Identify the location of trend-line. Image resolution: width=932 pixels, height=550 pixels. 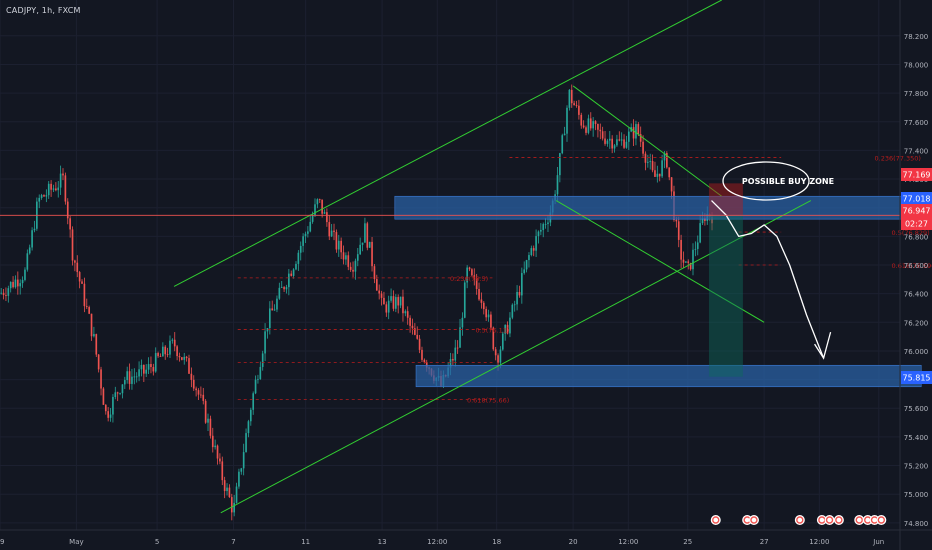
(647, 141).